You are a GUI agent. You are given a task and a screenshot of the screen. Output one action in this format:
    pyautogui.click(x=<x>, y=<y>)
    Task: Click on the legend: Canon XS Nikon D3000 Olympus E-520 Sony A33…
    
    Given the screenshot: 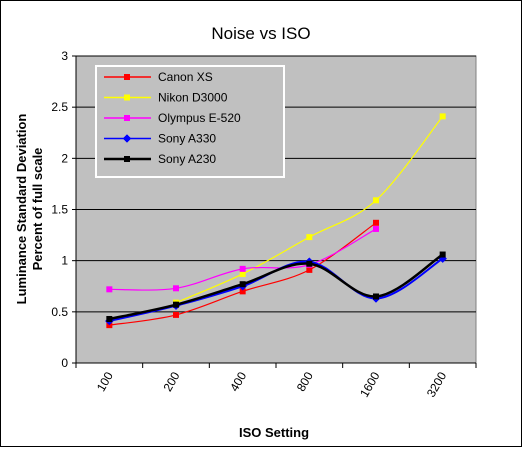 What is the action you would take?
    pyautogui.click(x=190, y=121)
    